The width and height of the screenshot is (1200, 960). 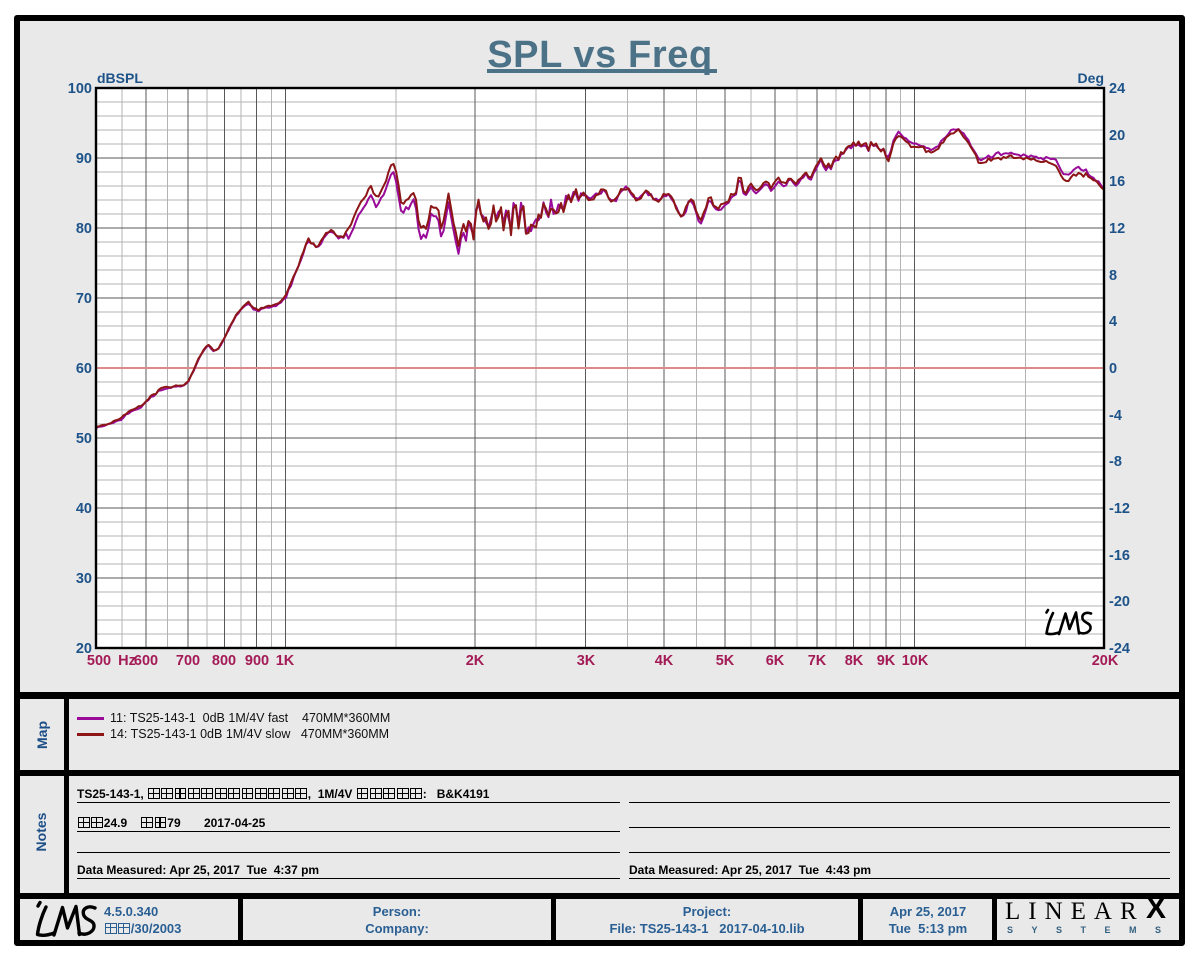 What do you see at coordinates (725, 661) in the screenshot?
I see `svg-text: 5K` at bounding box center [725, 661].